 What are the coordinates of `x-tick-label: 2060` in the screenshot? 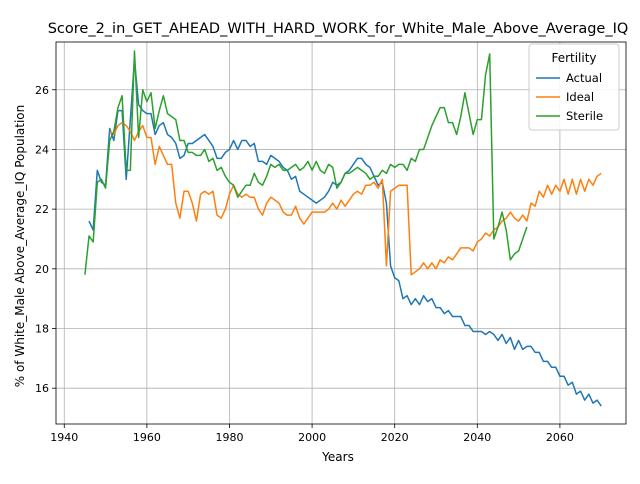 It's located at (560, 437).